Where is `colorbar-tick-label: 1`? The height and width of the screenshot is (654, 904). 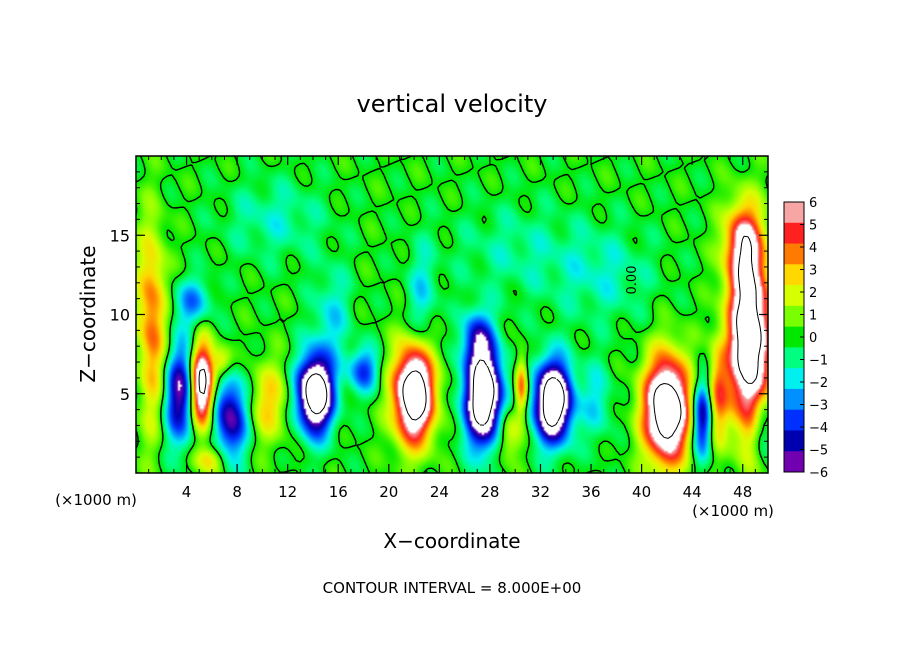 colorbar-tick-label: 1 is located at coordinates (813, 316).